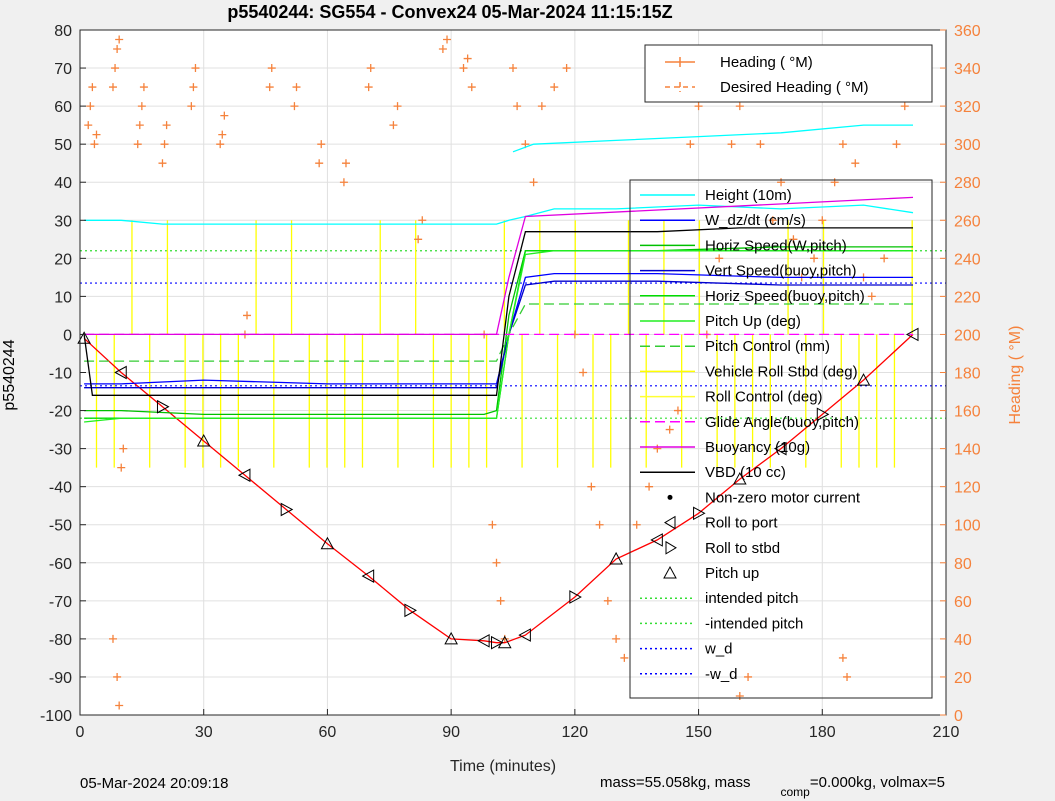 The height and width of the screenshot is (801, 1055). I want to click on legend-main-label: -intended pitch, so click(754, 623).